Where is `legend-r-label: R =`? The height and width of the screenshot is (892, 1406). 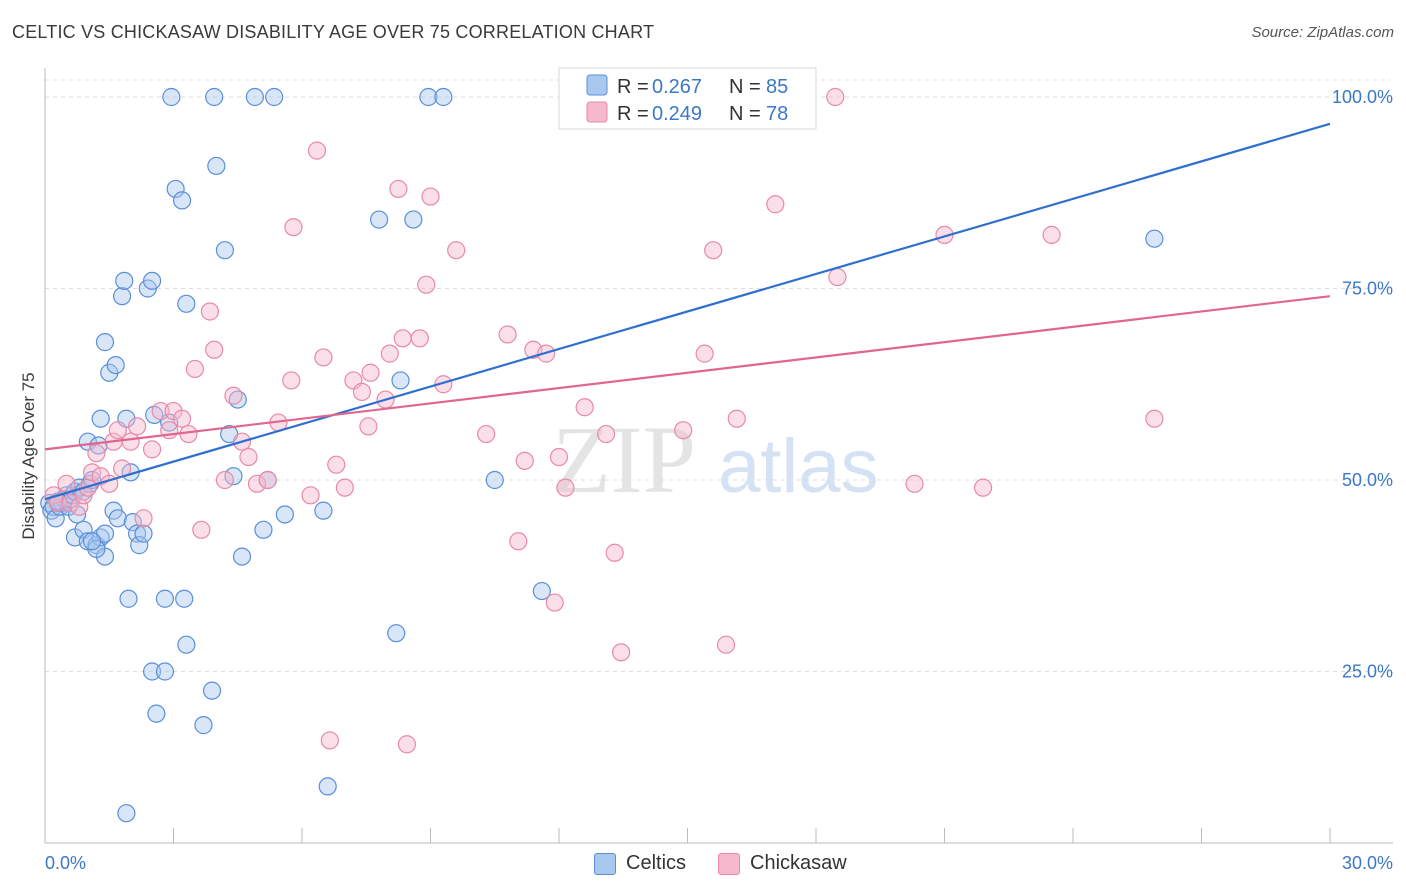
legend-r-label: R = is located at coordinates (633, 87).